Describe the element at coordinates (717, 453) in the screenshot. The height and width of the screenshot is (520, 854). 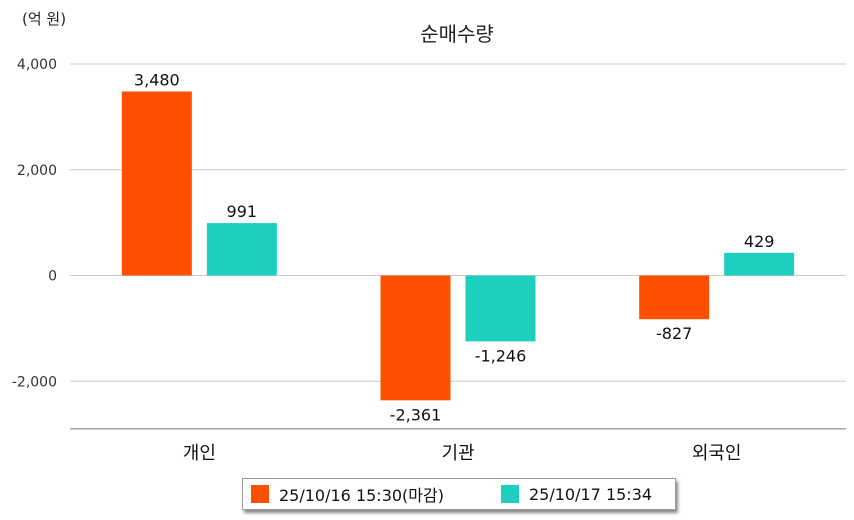
I see `x-tick-label: 외국인` at that location.